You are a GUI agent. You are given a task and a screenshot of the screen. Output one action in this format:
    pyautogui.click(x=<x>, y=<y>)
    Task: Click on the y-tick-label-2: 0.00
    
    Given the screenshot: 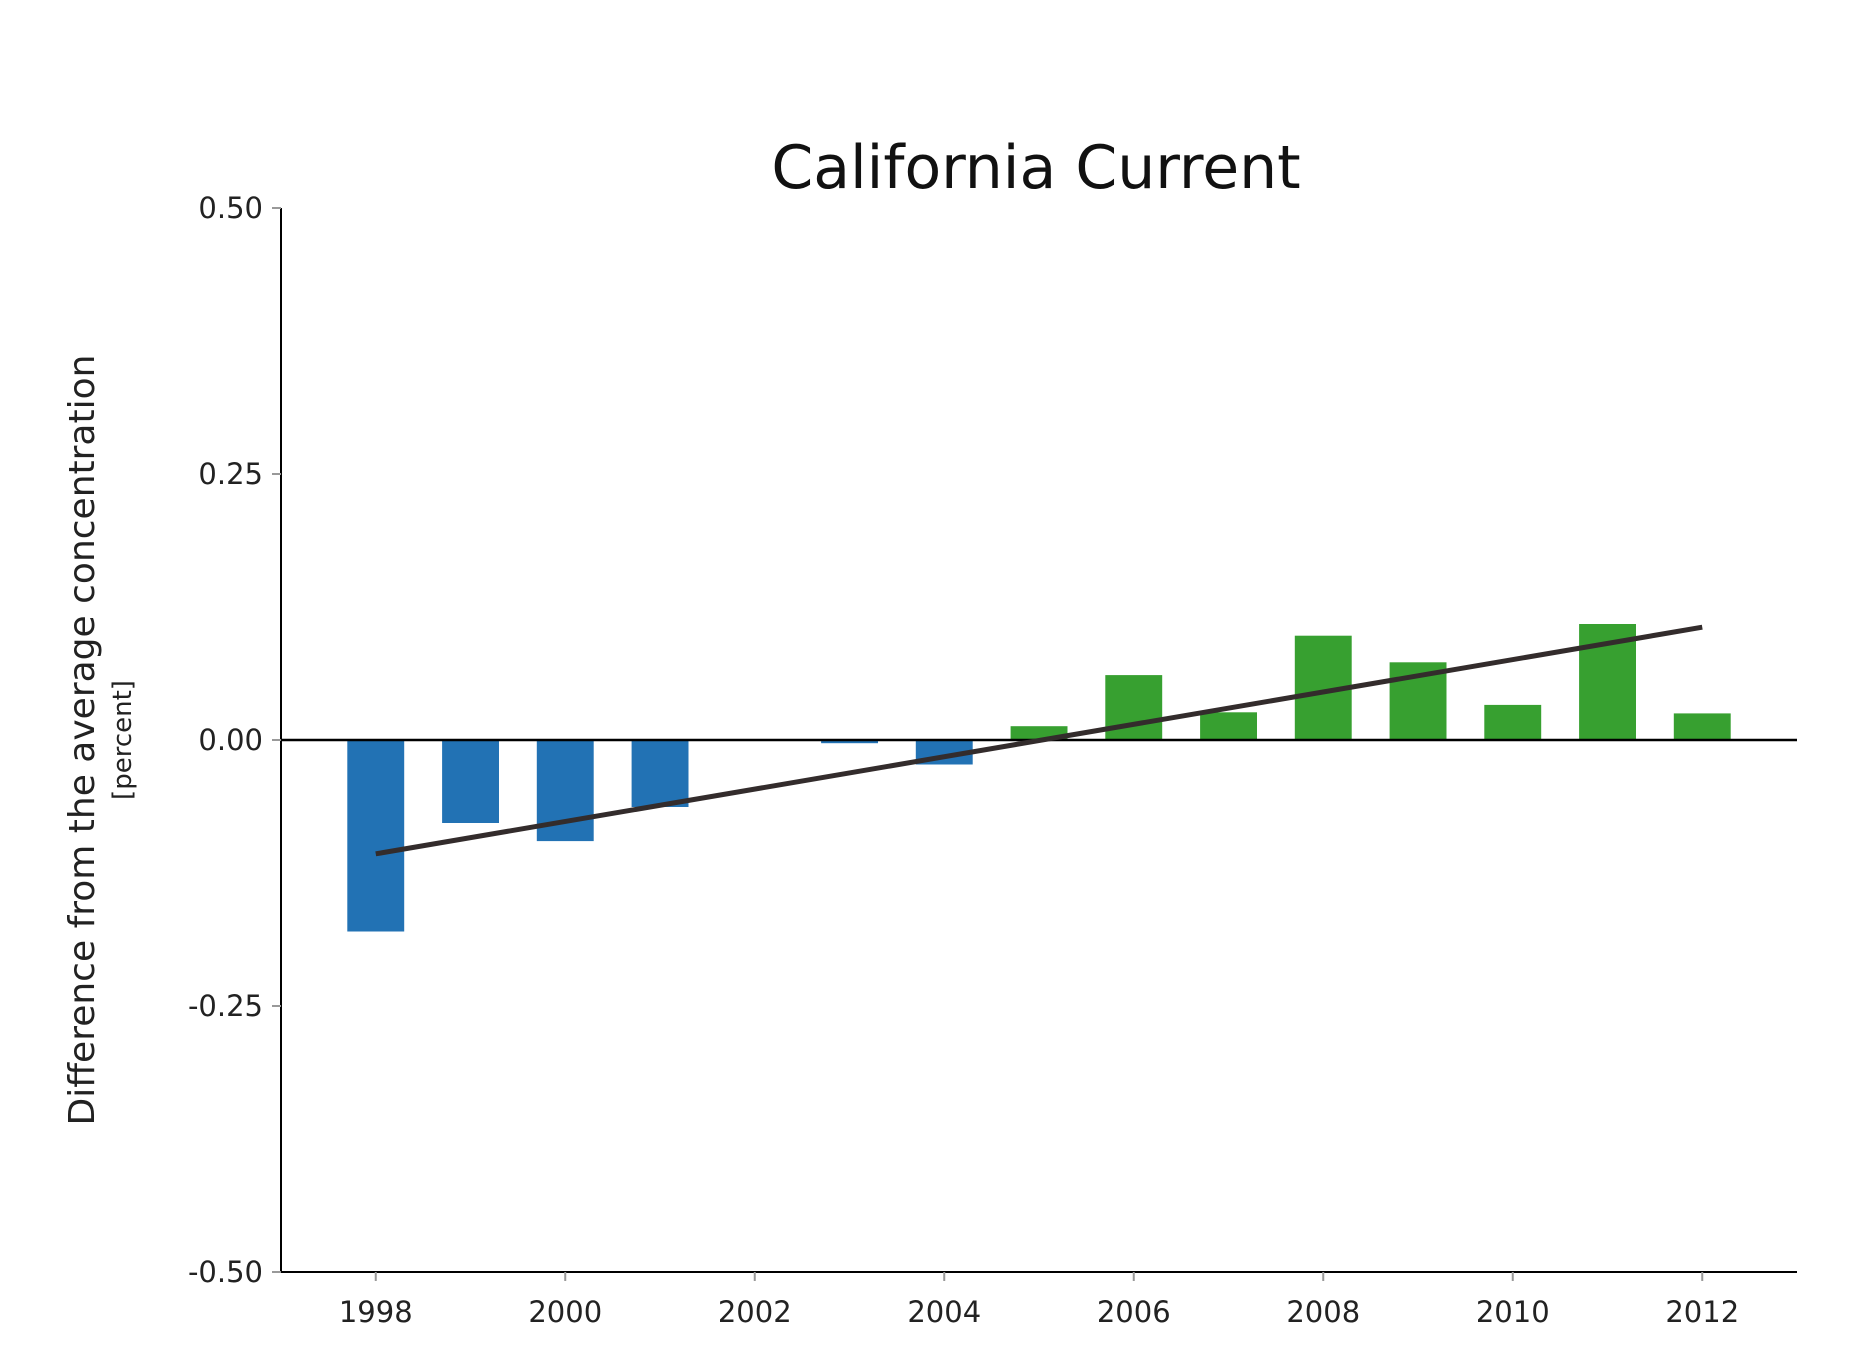 What is the action you would take?
    pyautogui.click(x=230, y=740)
    